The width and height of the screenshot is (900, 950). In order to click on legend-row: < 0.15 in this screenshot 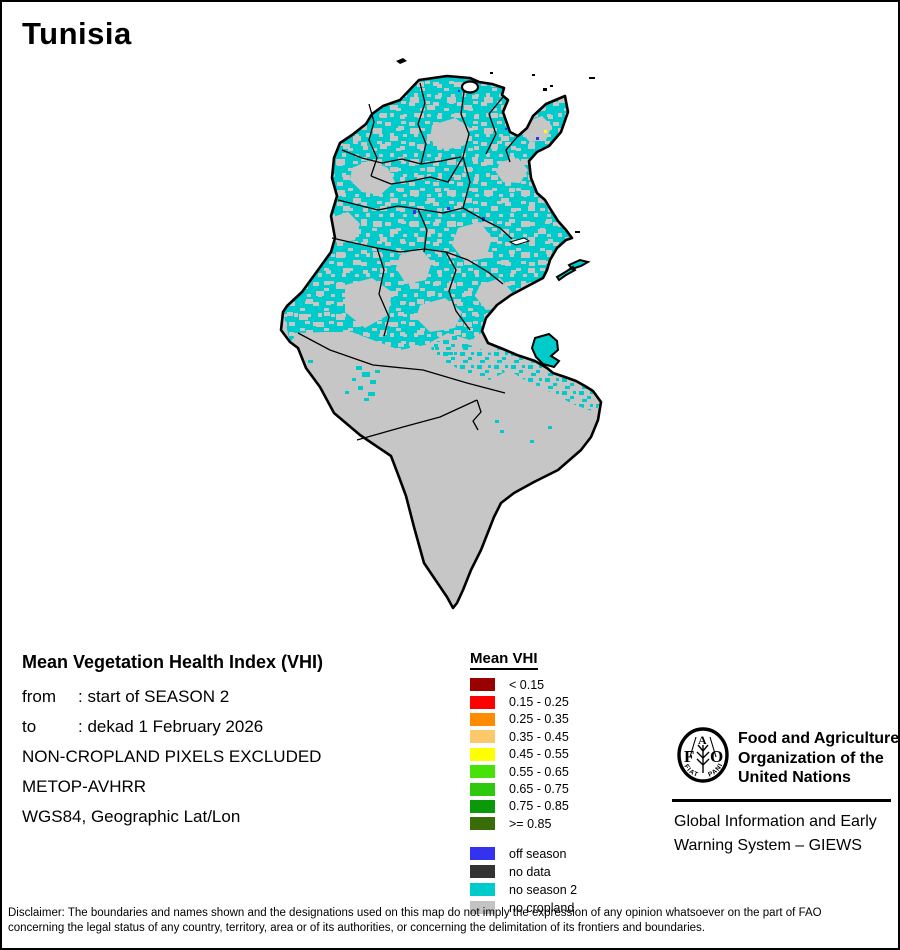, I will do `click(523, 684)`.